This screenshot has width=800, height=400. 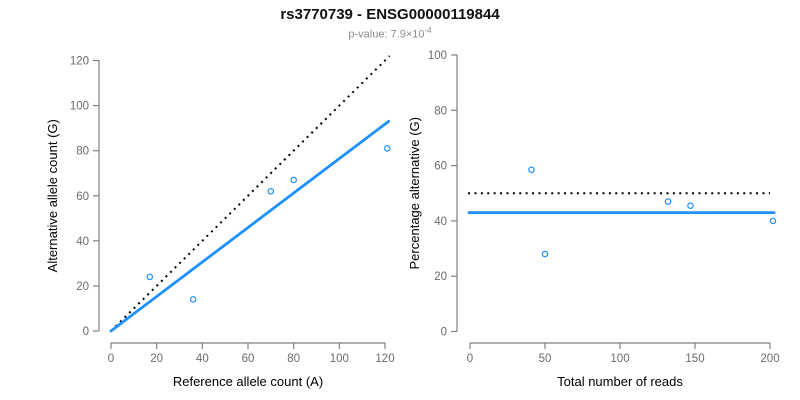 What do you see at coordinates (293, 359) in the screenshot?
I see `x-tick-label: 80` at bounding box center [293, 359].